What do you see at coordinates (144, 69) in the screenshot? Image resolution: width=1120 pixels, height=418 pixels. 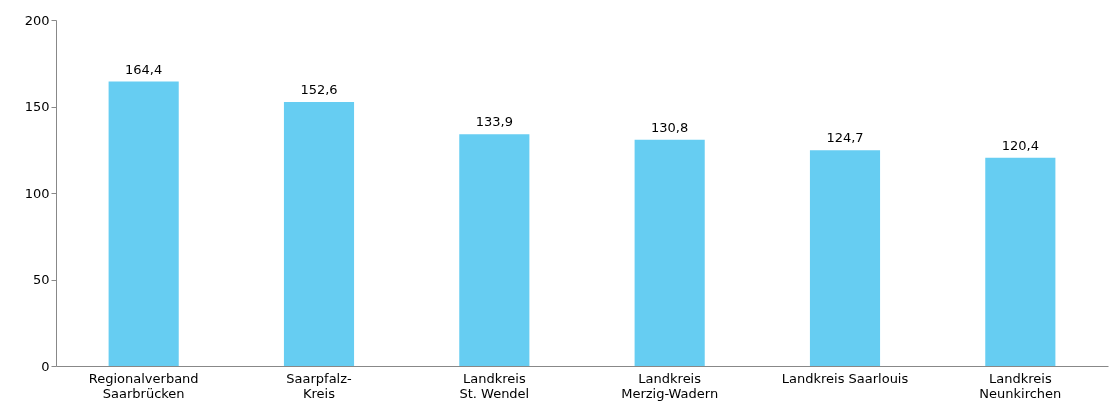 I see `data-label: 164,4` at bounding box center [144, 69].